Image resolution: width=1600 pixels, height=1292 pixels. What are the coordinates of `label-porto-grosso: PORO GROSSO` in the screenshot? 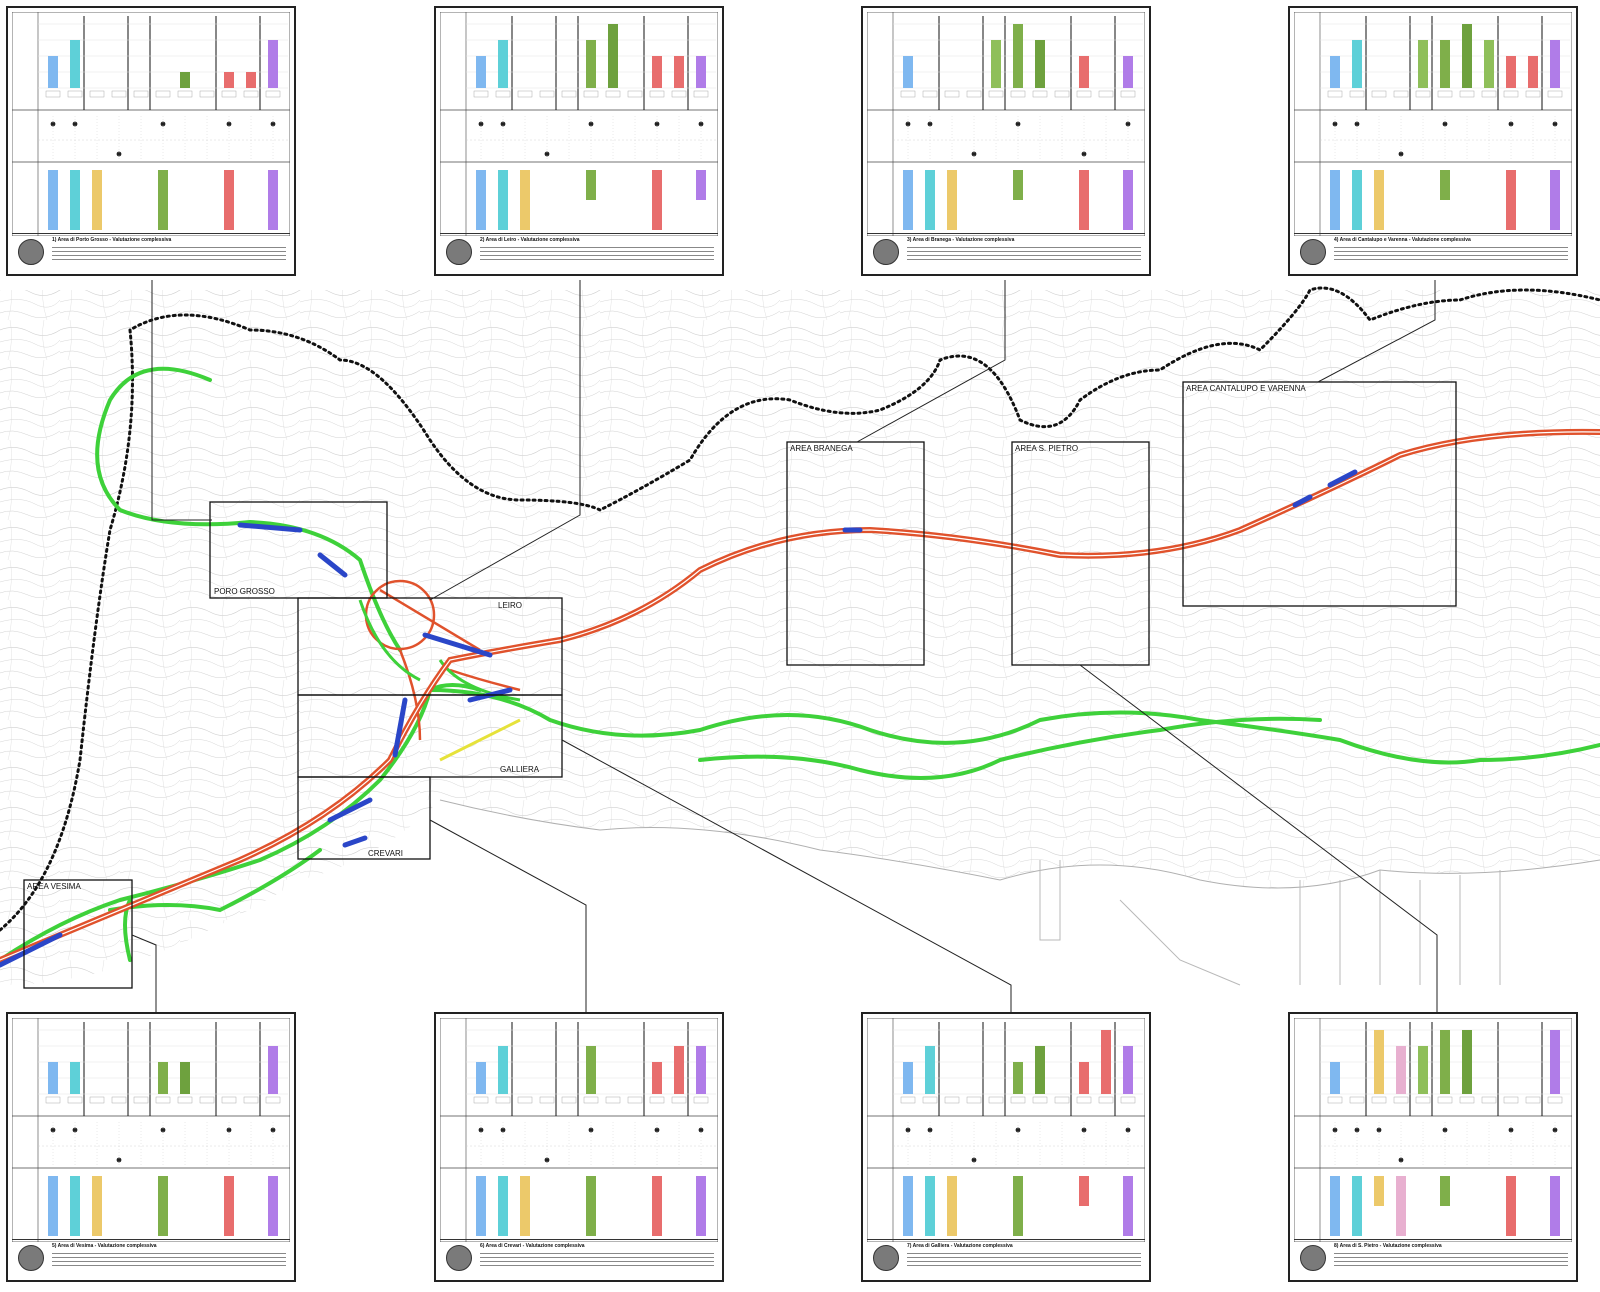 It's located at (244, 591).